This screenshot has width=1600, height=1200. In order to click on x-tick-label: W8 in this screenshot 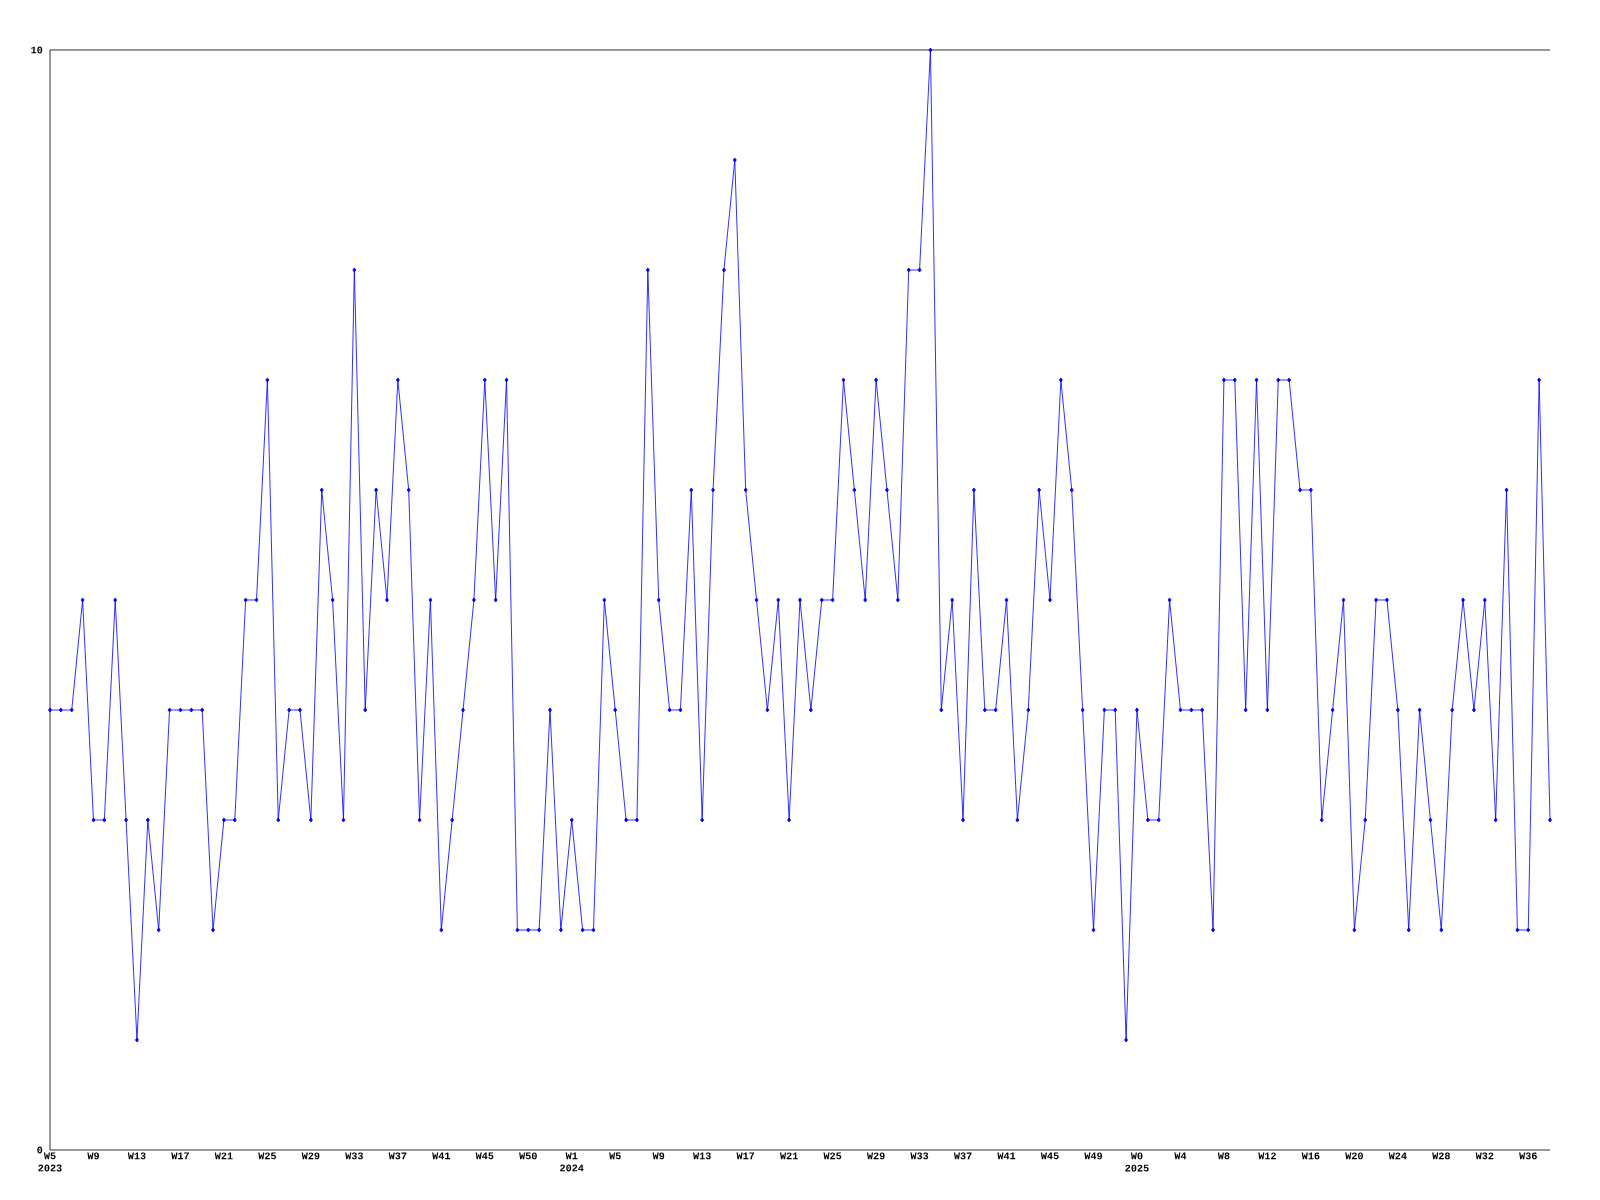, I will do `click(1223, 1156)`.